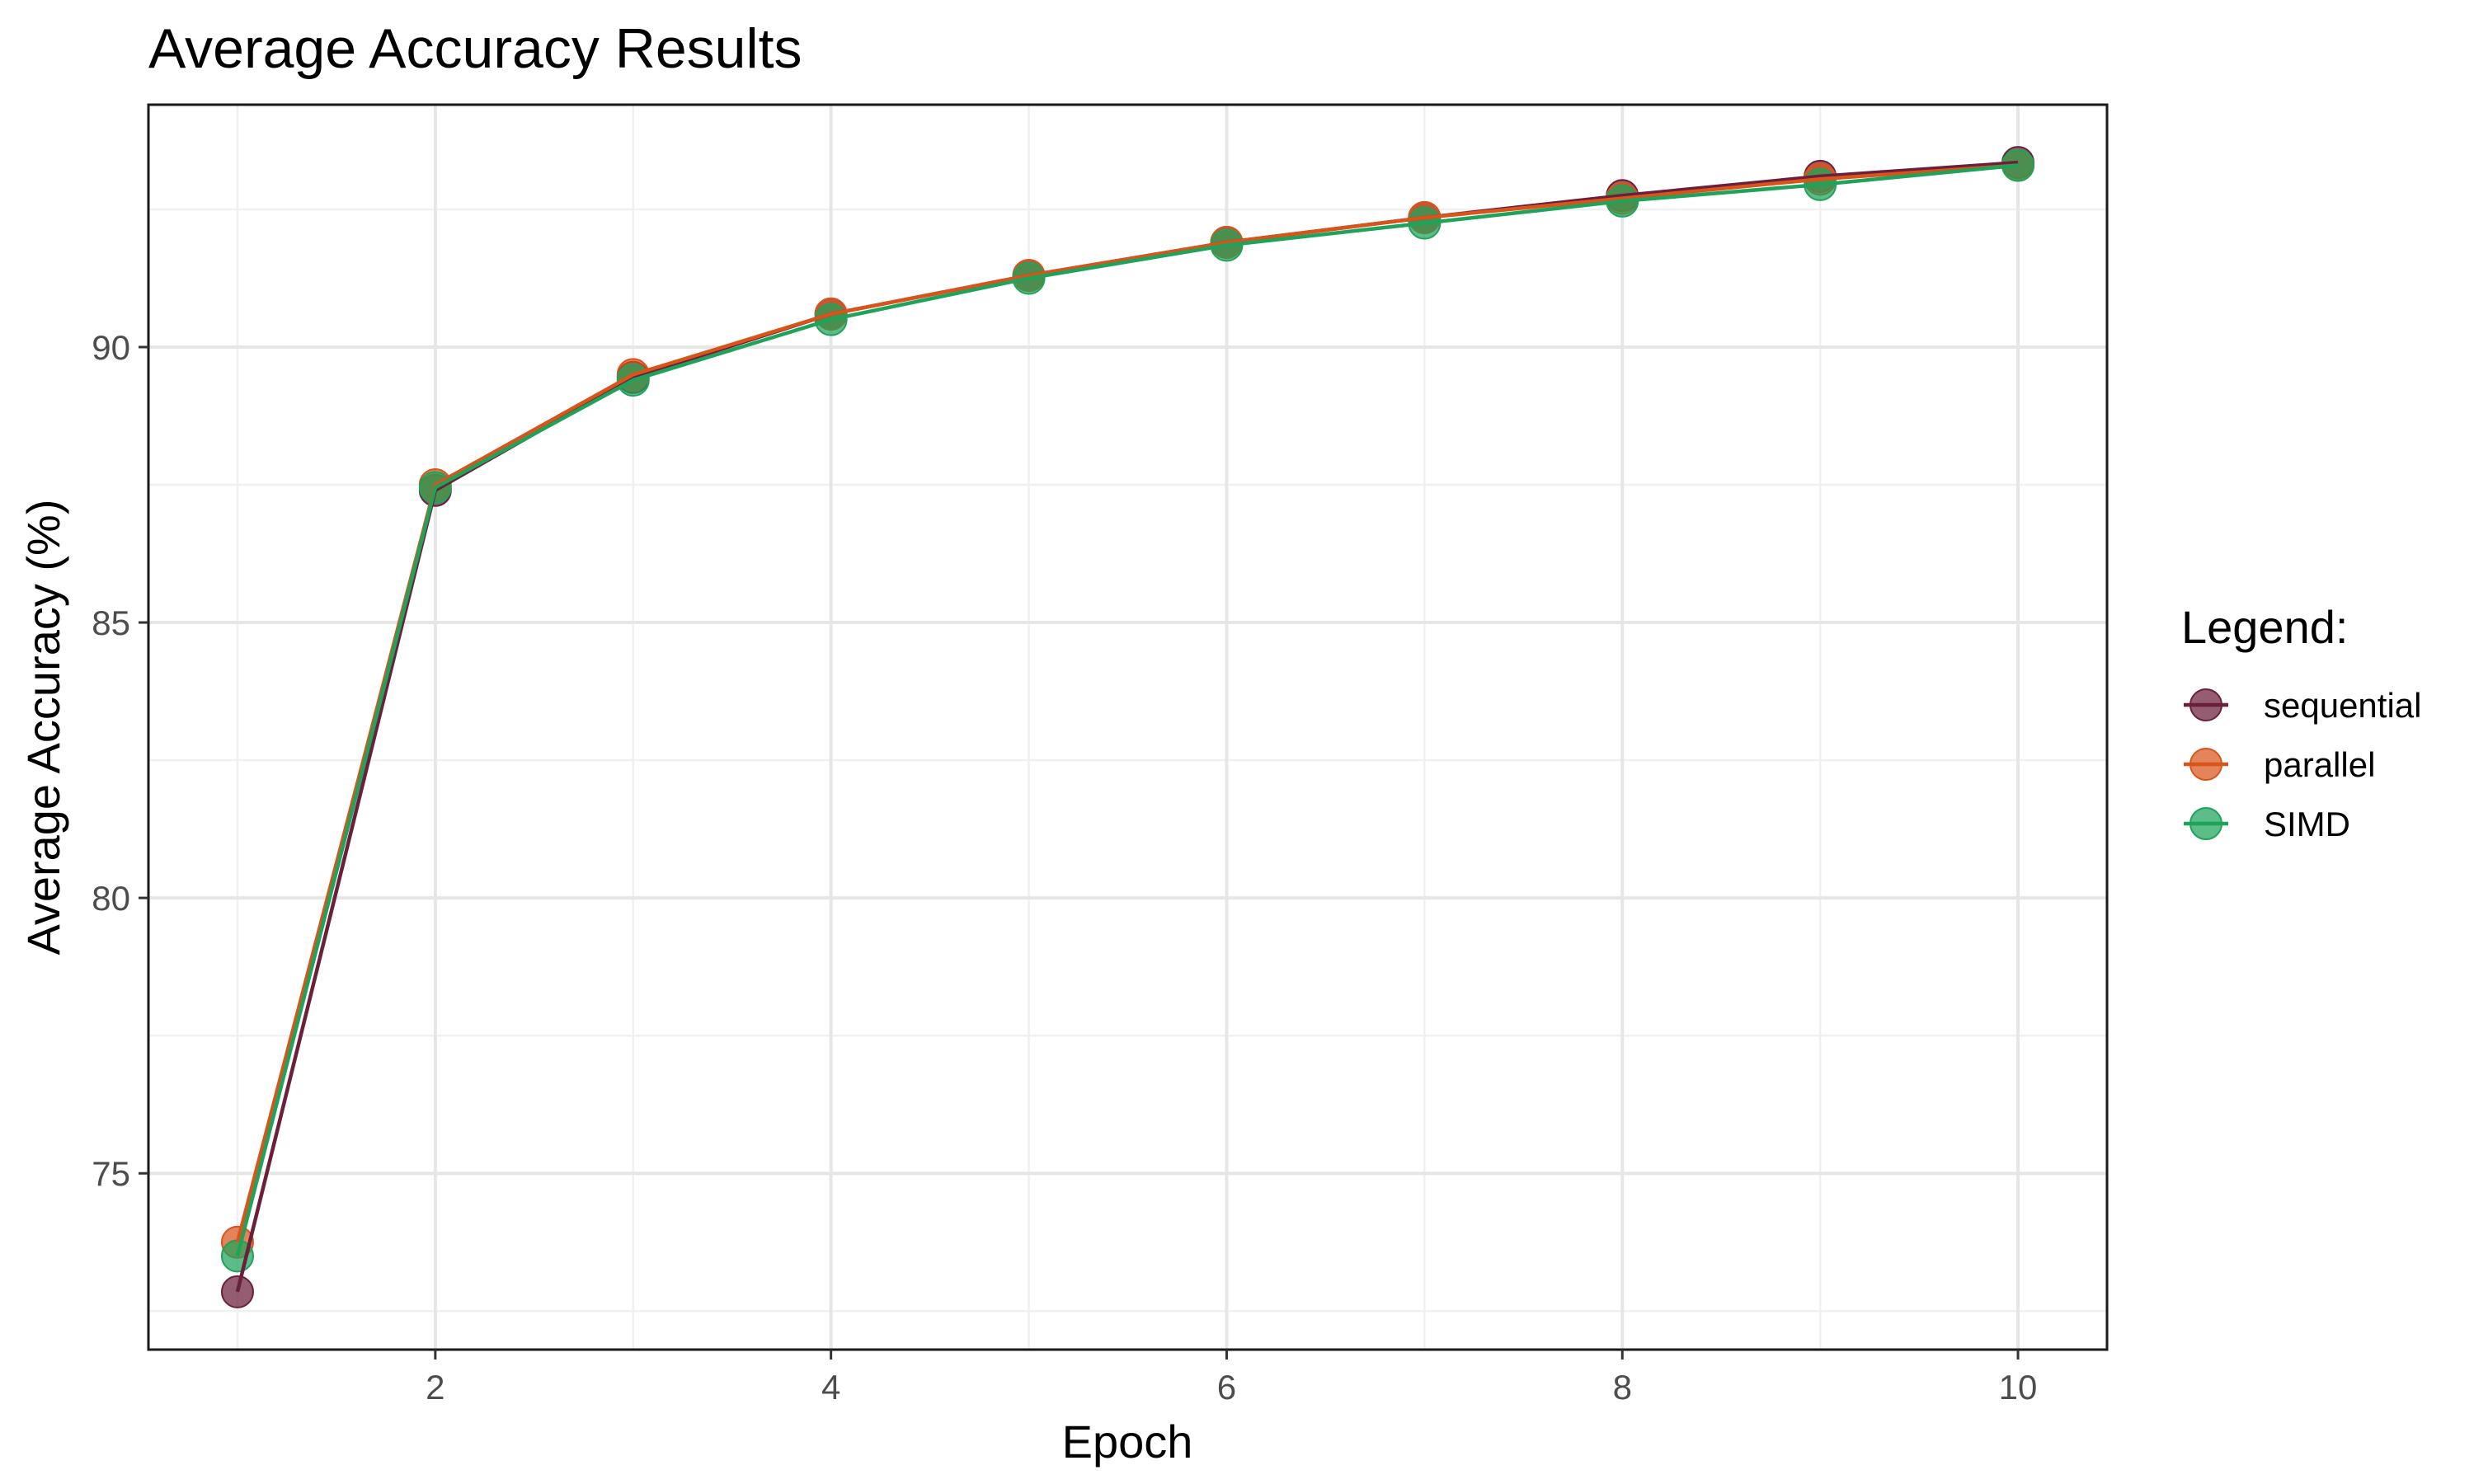 This screenshot has width=2474, height=1484. What do you see at coordinates (435, 1387) in the screenshot?
I see `x-tick-label: 2` at bounding box center [435, 1387].